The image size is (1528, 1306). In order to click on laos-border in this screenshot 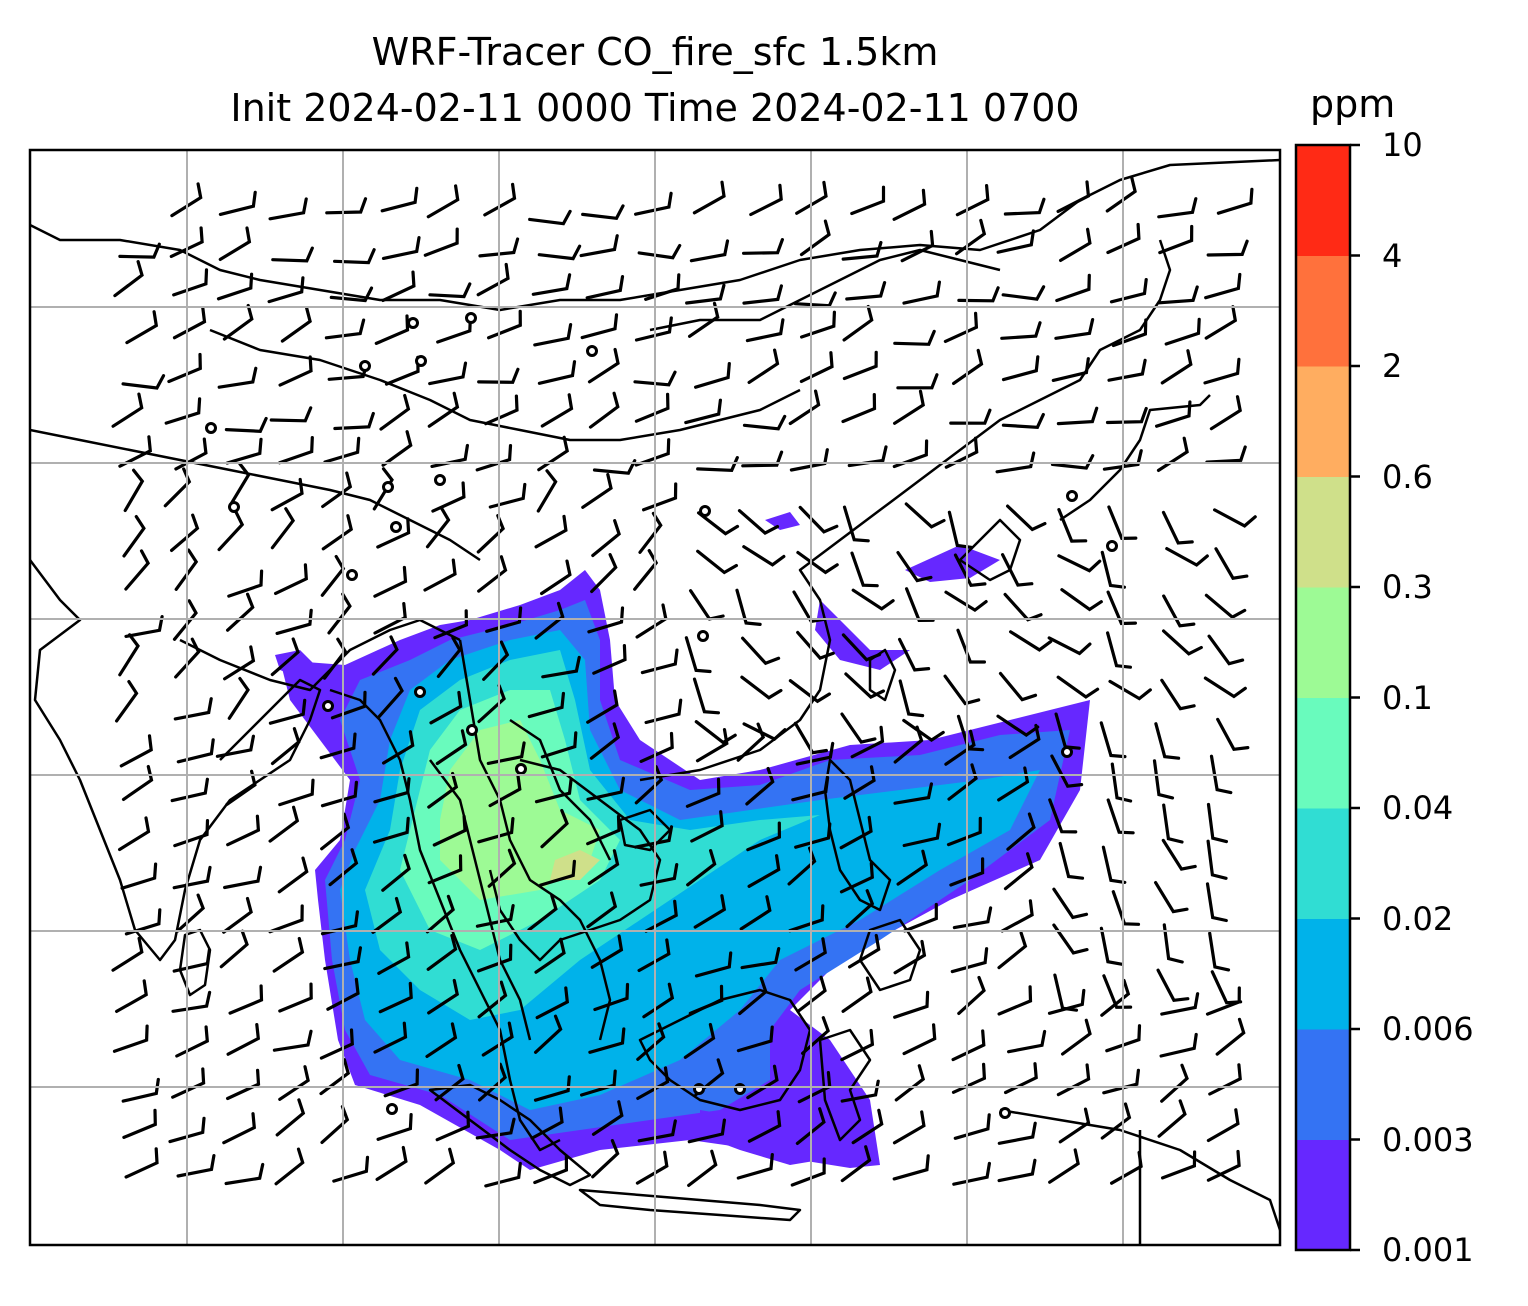, I will do `click(560, 789)`.